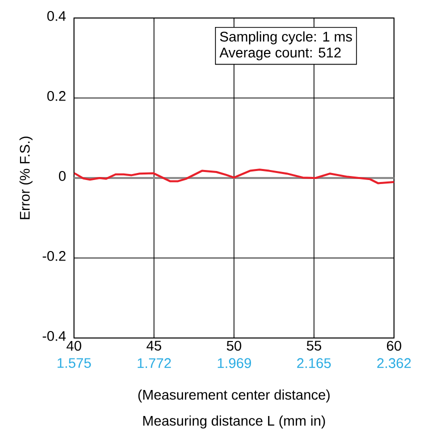 The width and height of the screenshot is (426, 434). Describe the element at coordinates (56, 96) in the screenshot. I see `y-tick-label: 0.2` at that location.